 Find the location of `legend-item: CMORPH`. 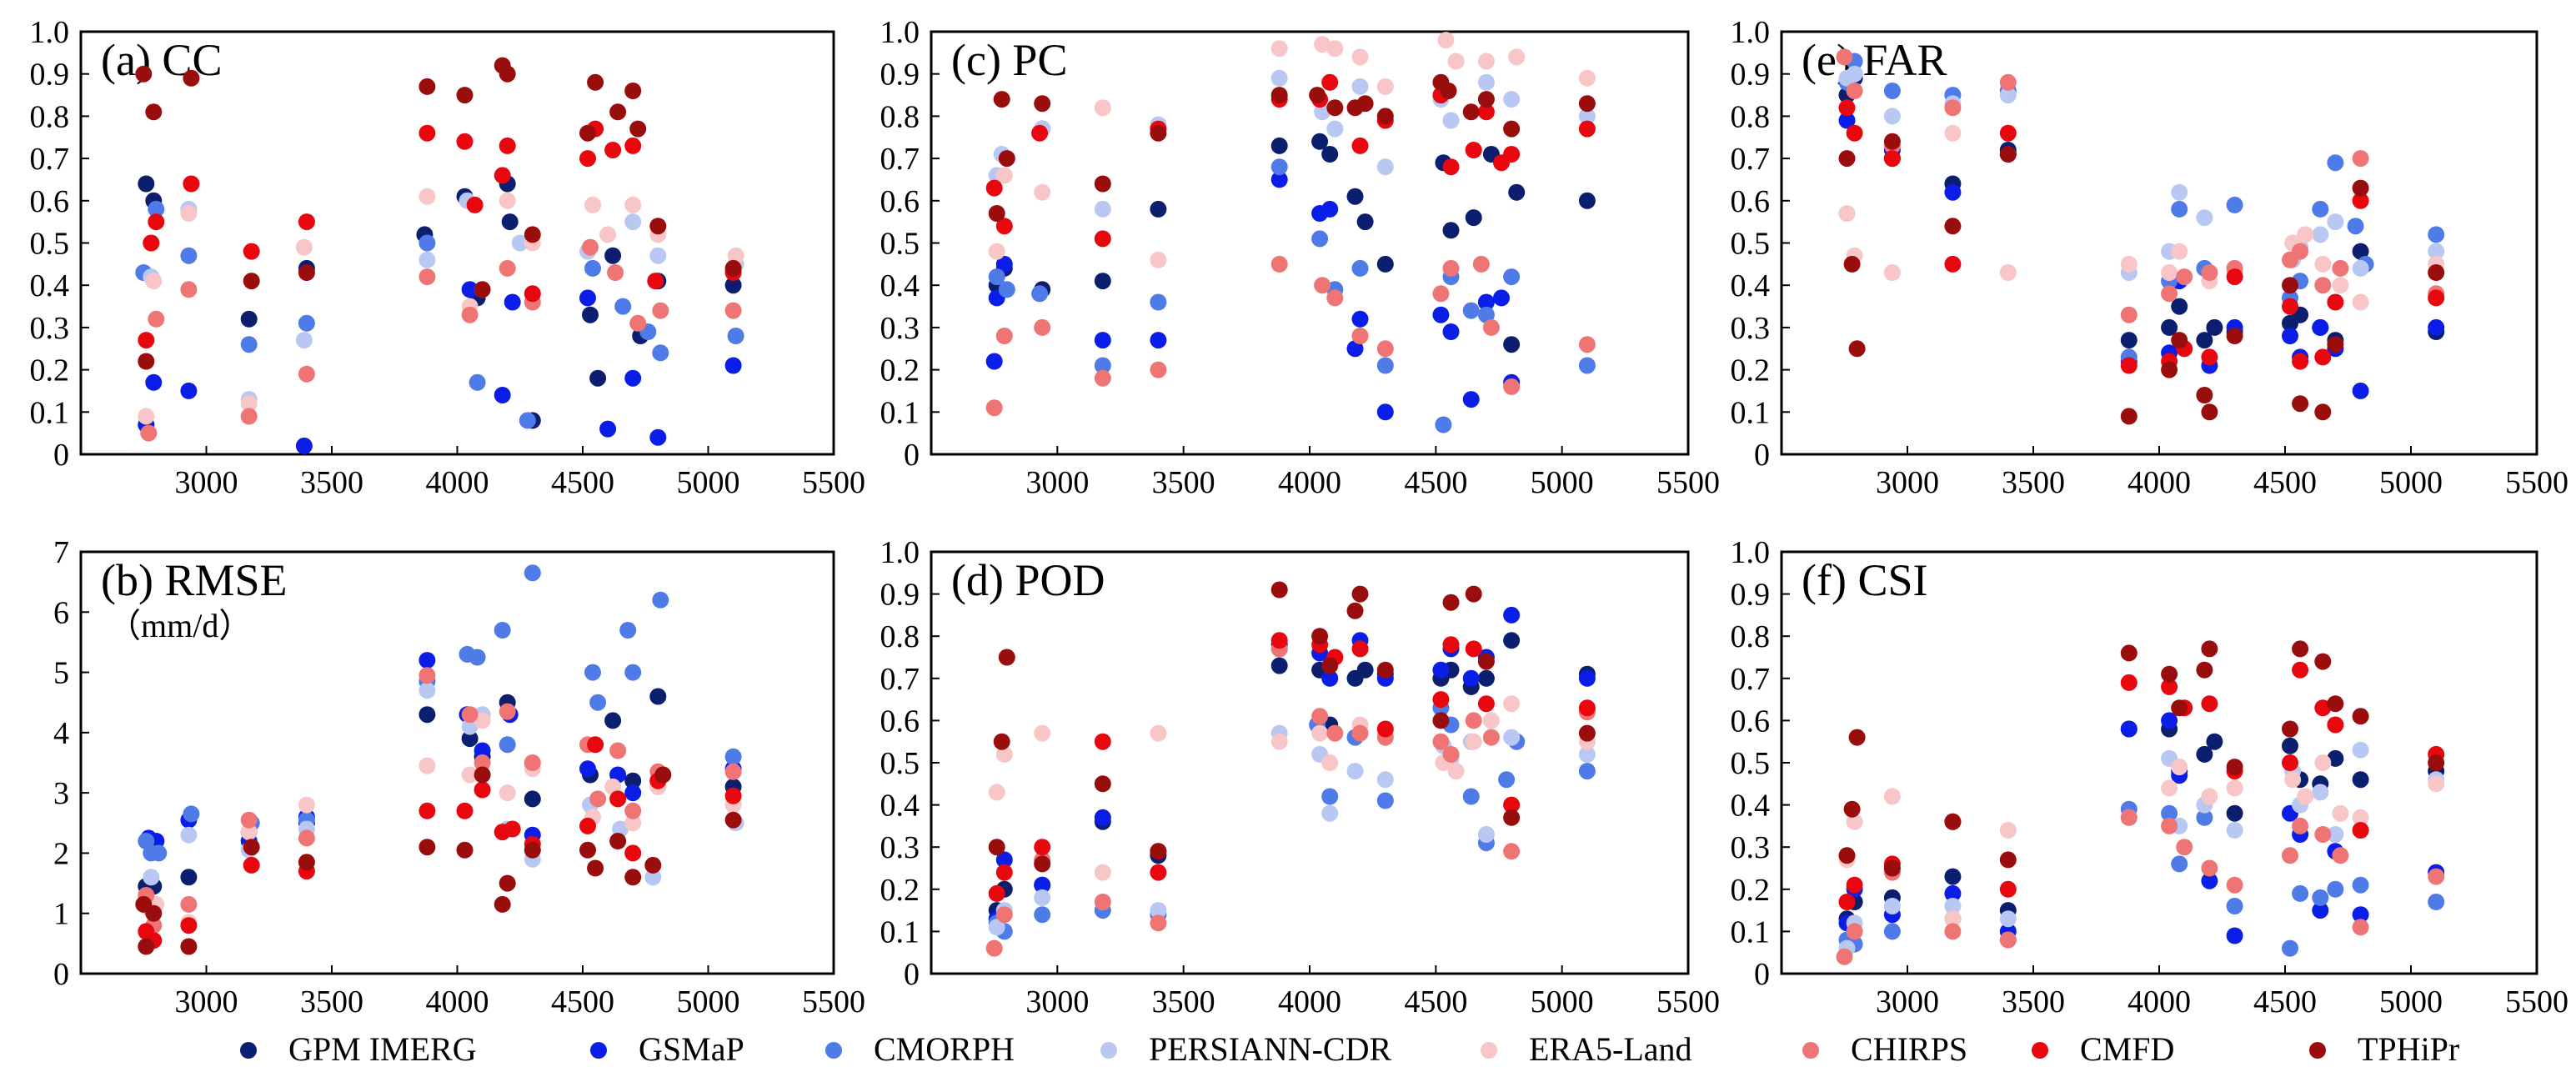

legend-item: CMORPH is located at coordinates (920, 1049).